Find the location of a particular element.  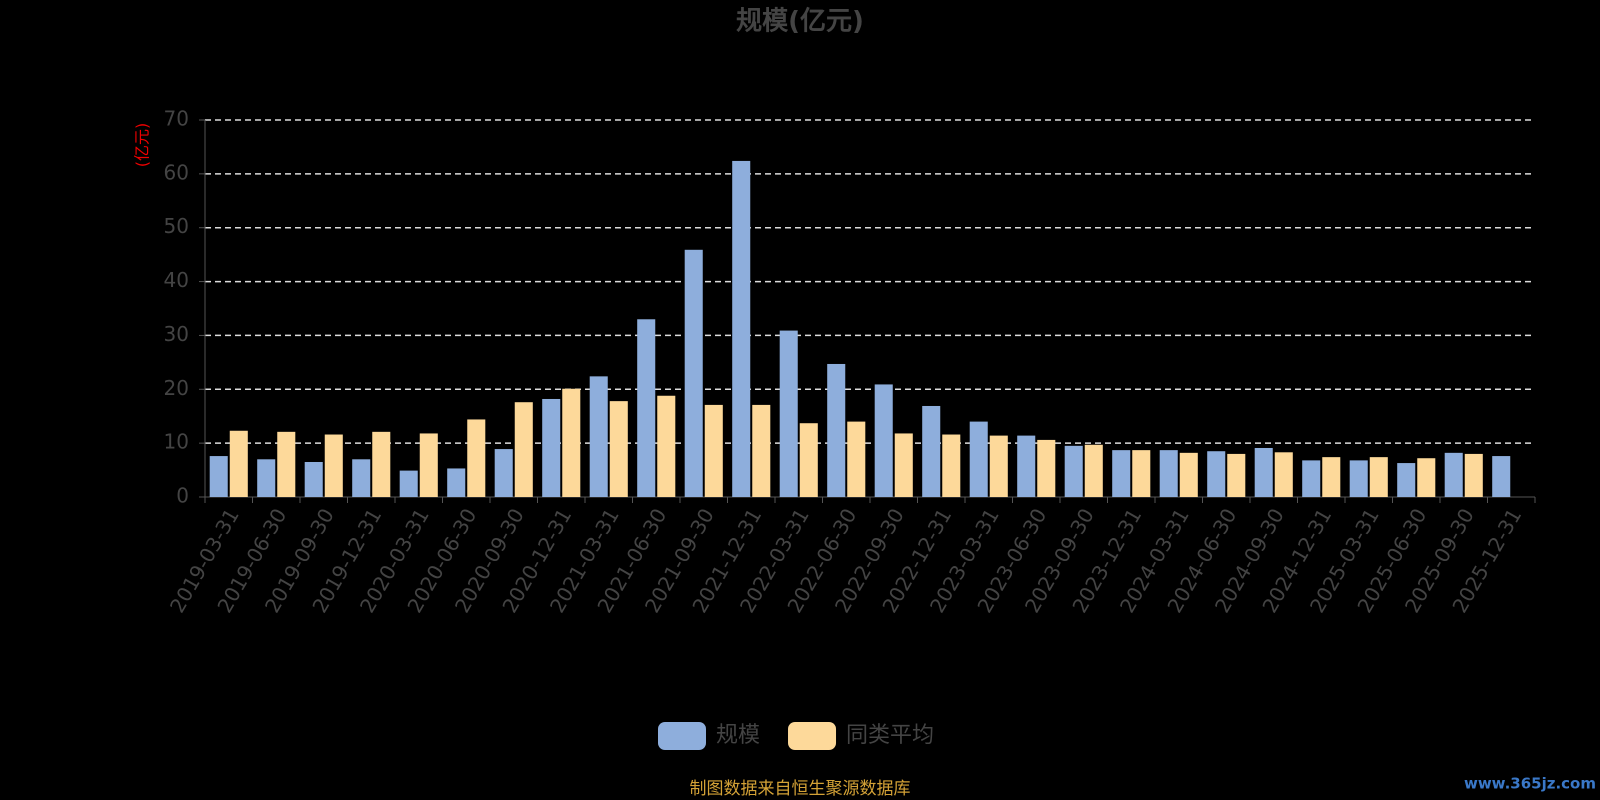

y-tick-label: 70 is located at coordinates (176, 119).